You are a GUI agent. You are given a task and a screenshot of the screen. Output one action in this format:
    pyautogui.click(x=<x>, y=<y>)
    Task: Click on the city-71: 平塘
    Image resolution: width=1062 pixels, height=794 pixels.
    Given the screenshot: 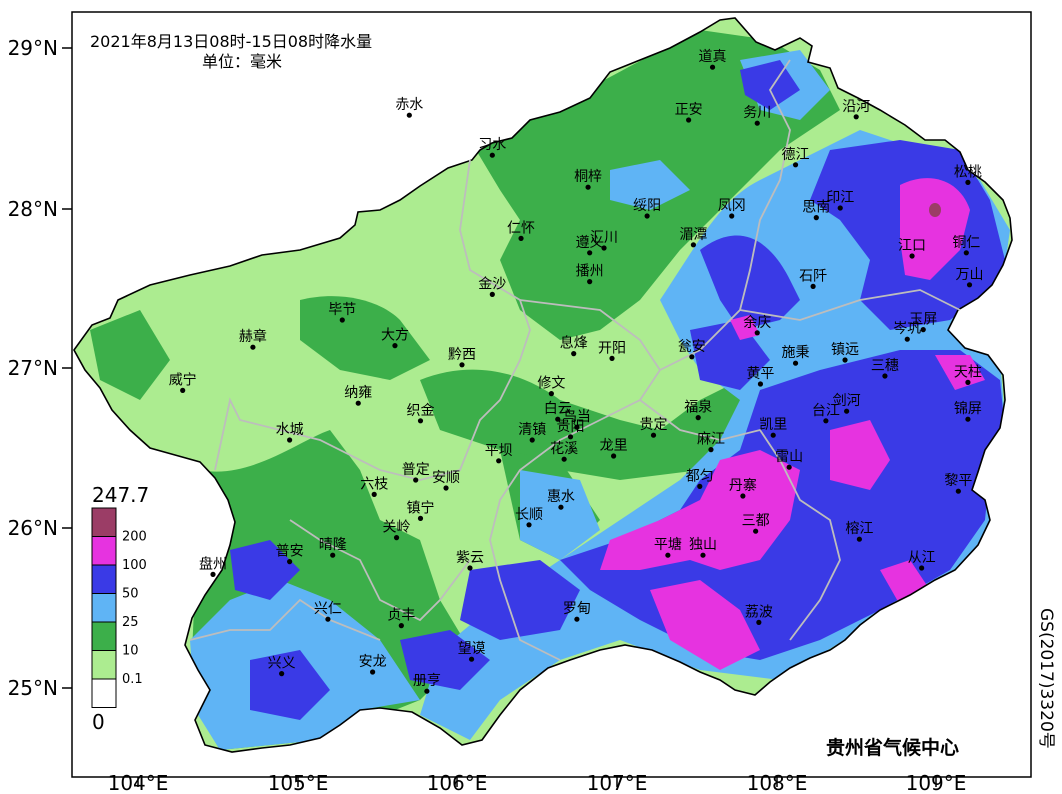 What is the action you would take?
    pyautogui.click(x=668, y=547)
    